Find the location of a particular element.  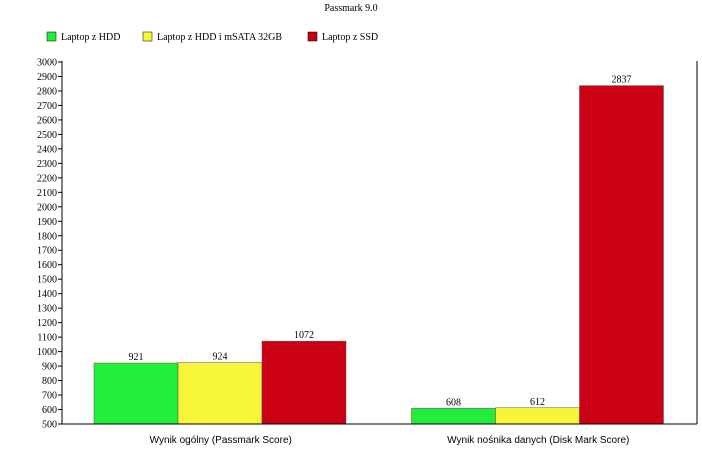

y-tick-label-2300: 2300 is located at coordinates (47, 164).